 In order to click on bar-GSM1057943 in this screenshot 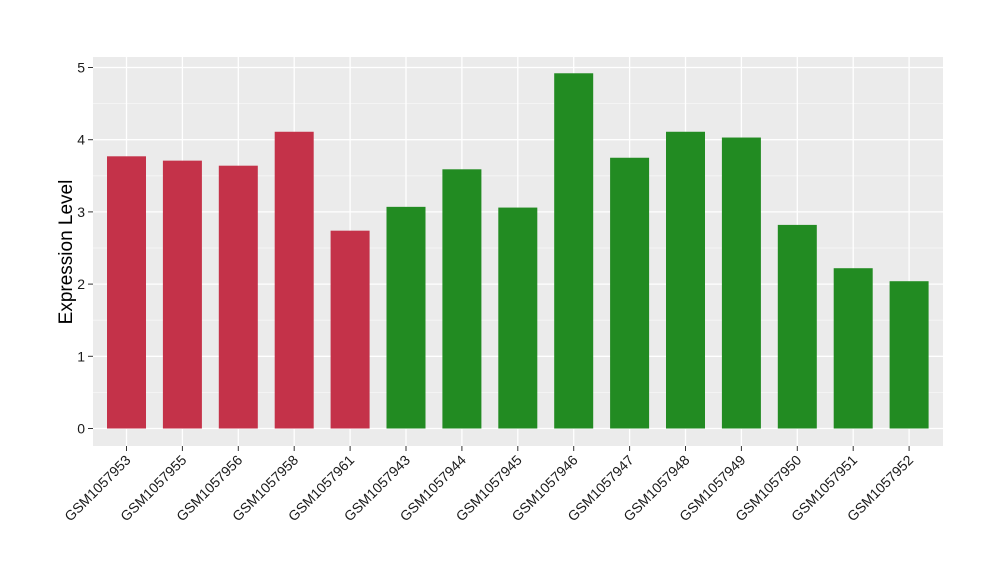, I will do `click(406, 317)`.